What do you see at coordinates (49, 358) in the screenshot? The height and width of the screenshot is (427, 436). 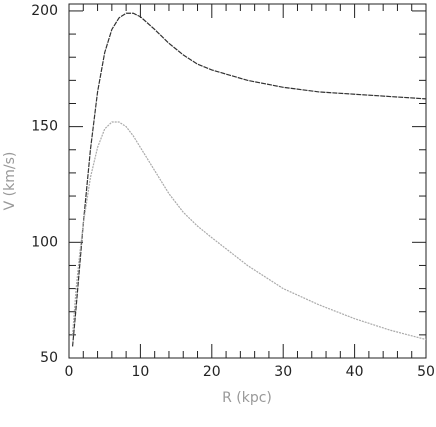 I see `y-tick-label: 50` at bounding box center [49, 358].